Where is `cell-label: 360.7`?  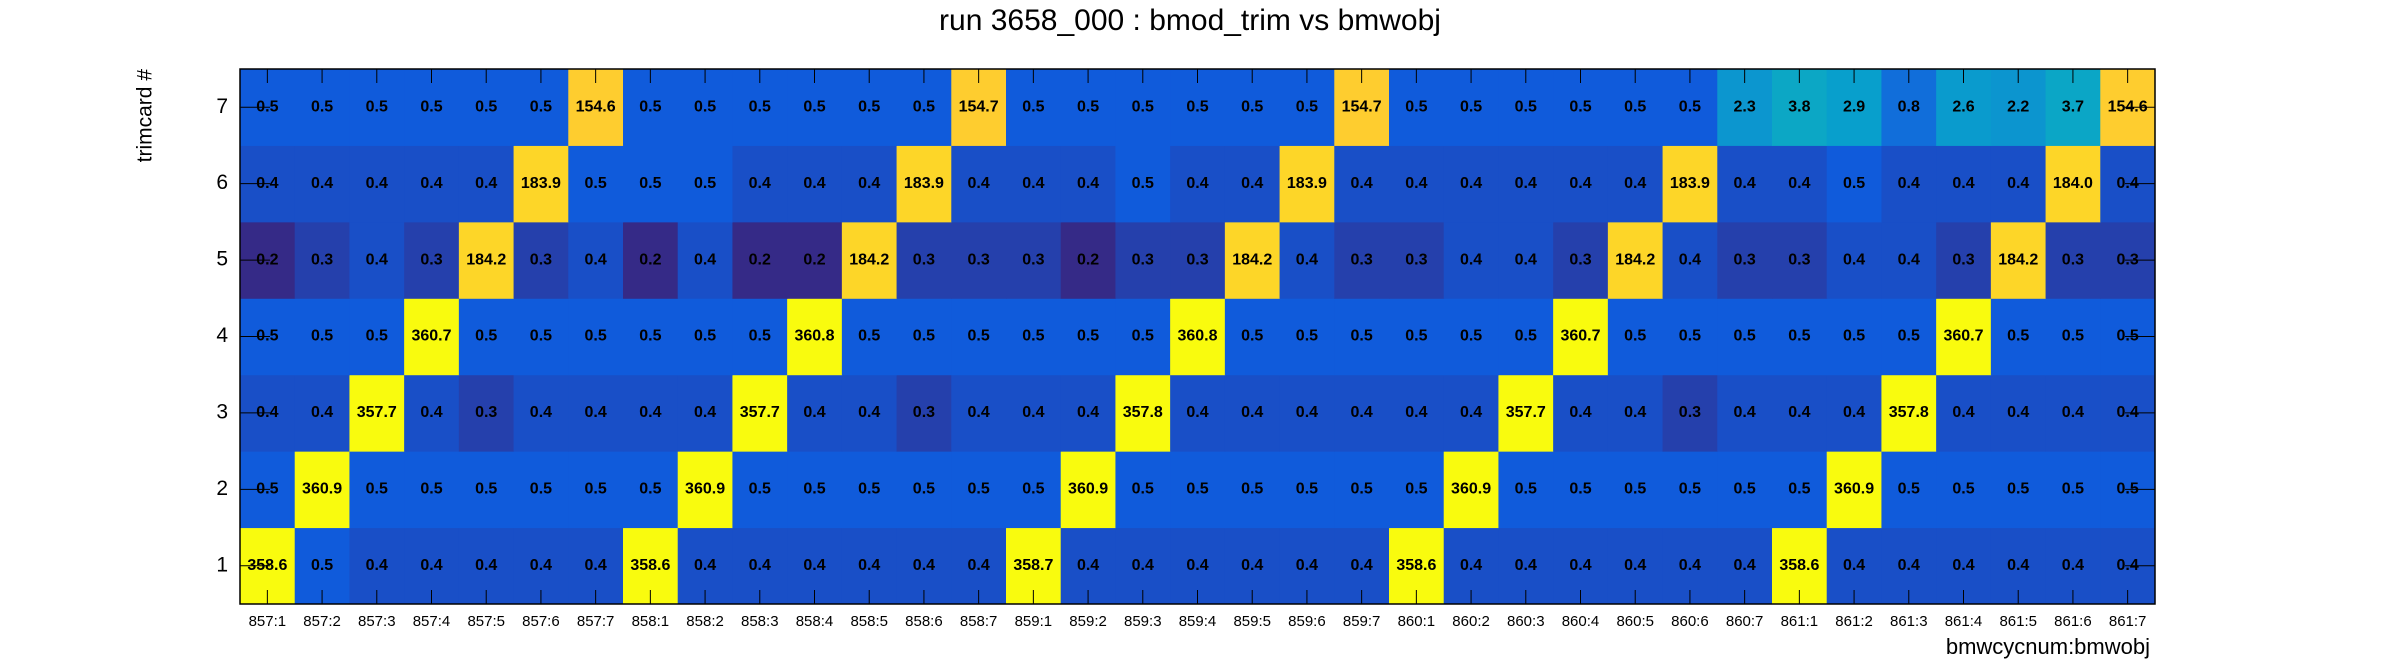
cell-label: 360.7 is located at coordinates (1963, 336).